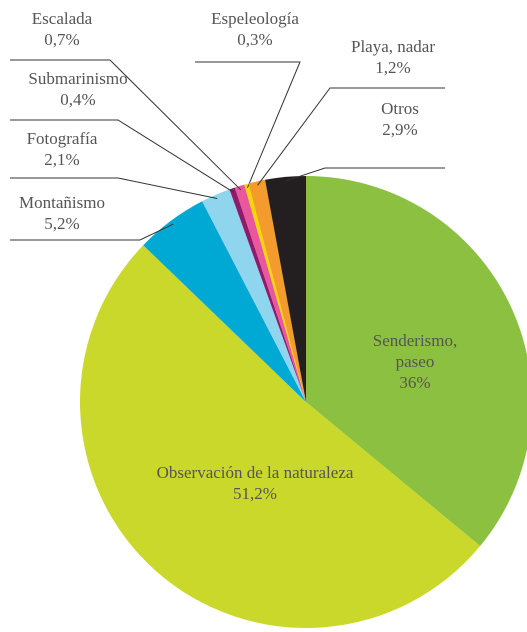 Image resolution: width=527 pixels, height=632 pixels. Describe the element at coordinates (62, 29) in the screenshot. I see `slice-label: Escalada 0,7%` at that location.